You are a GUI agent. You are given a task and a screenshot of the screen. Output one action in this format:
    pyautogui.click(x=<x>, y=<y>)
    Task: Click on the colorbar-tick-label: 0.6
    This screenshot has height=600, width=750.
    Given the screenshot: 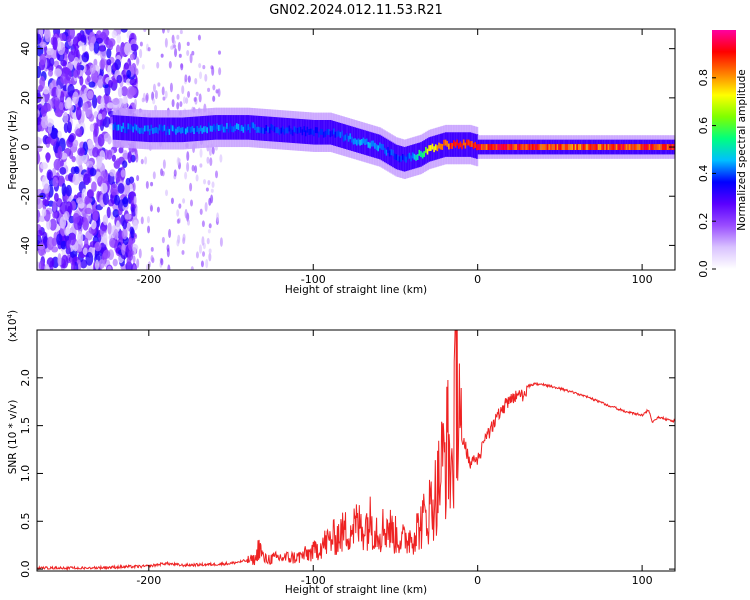 What is the action you would take?
    pyautogui.click(x=703, y=126)
    